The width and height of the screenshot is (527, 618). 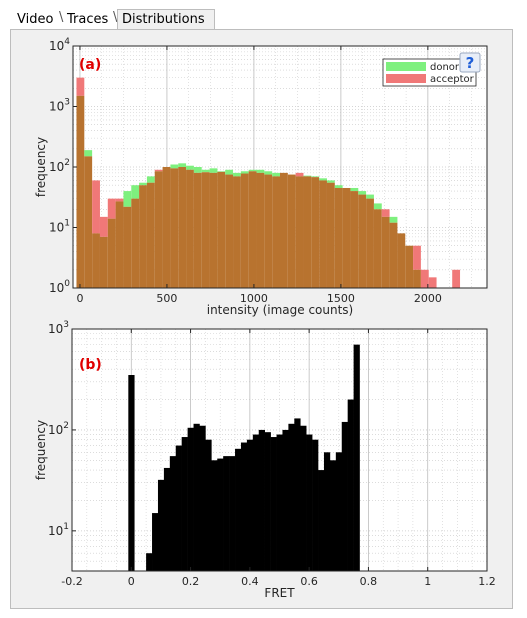 I want to click on help-button: ?, so click(x=470, y=62).